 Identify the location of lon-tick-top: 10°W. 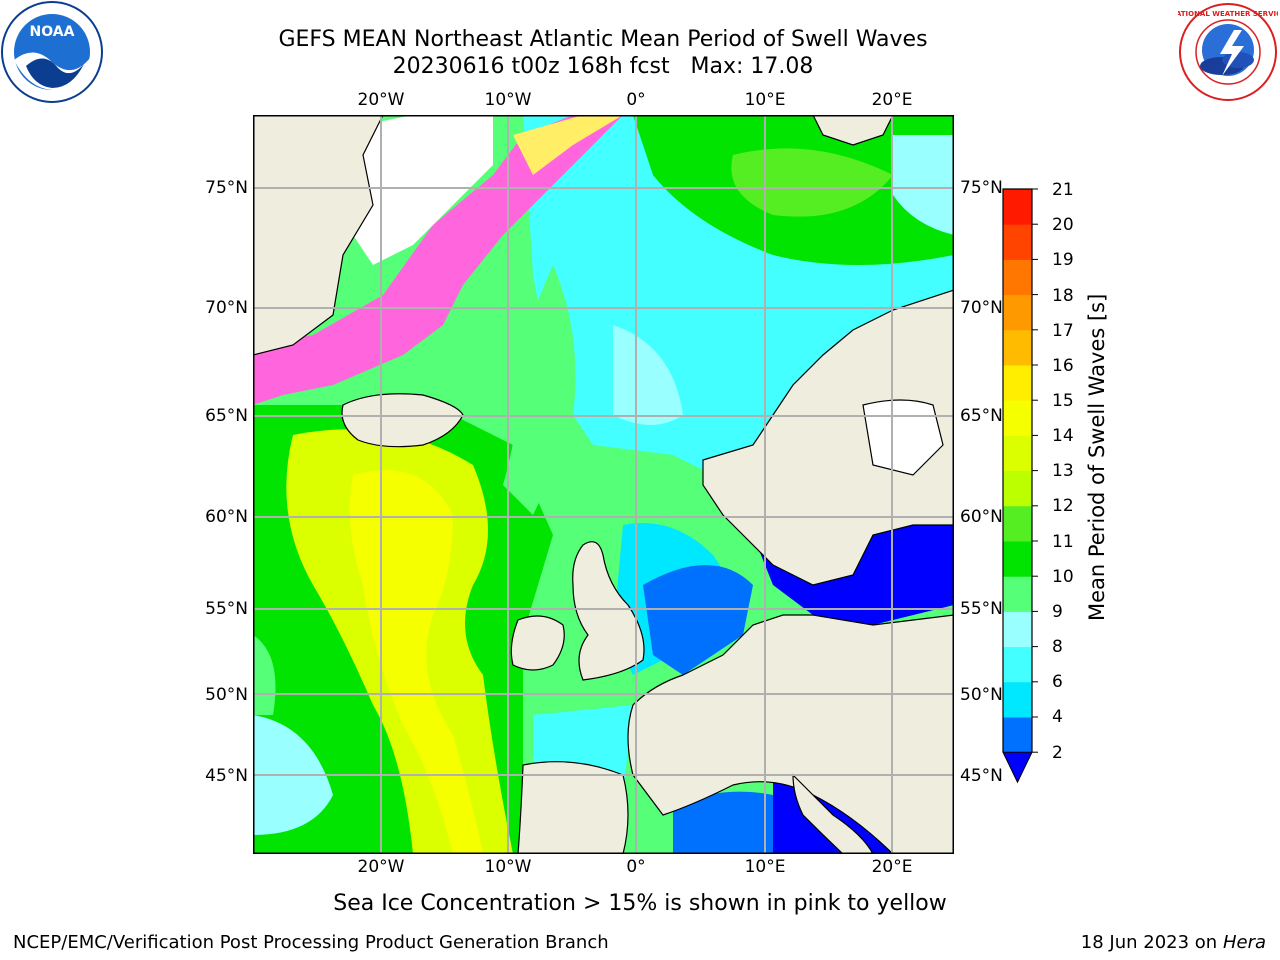
(508, 100).